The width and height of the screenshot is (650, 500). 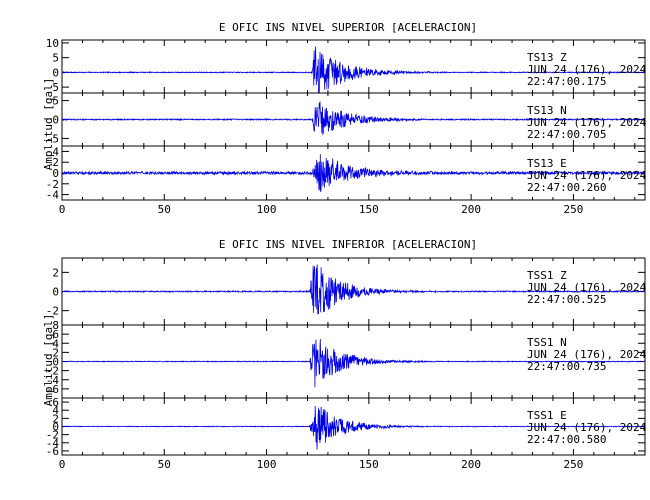 What do you see at coordinates (48, 360) in the screenshot?
I see `bottom-y-axis-label: Amplitud [gal]` at bounding box center [48, 360].